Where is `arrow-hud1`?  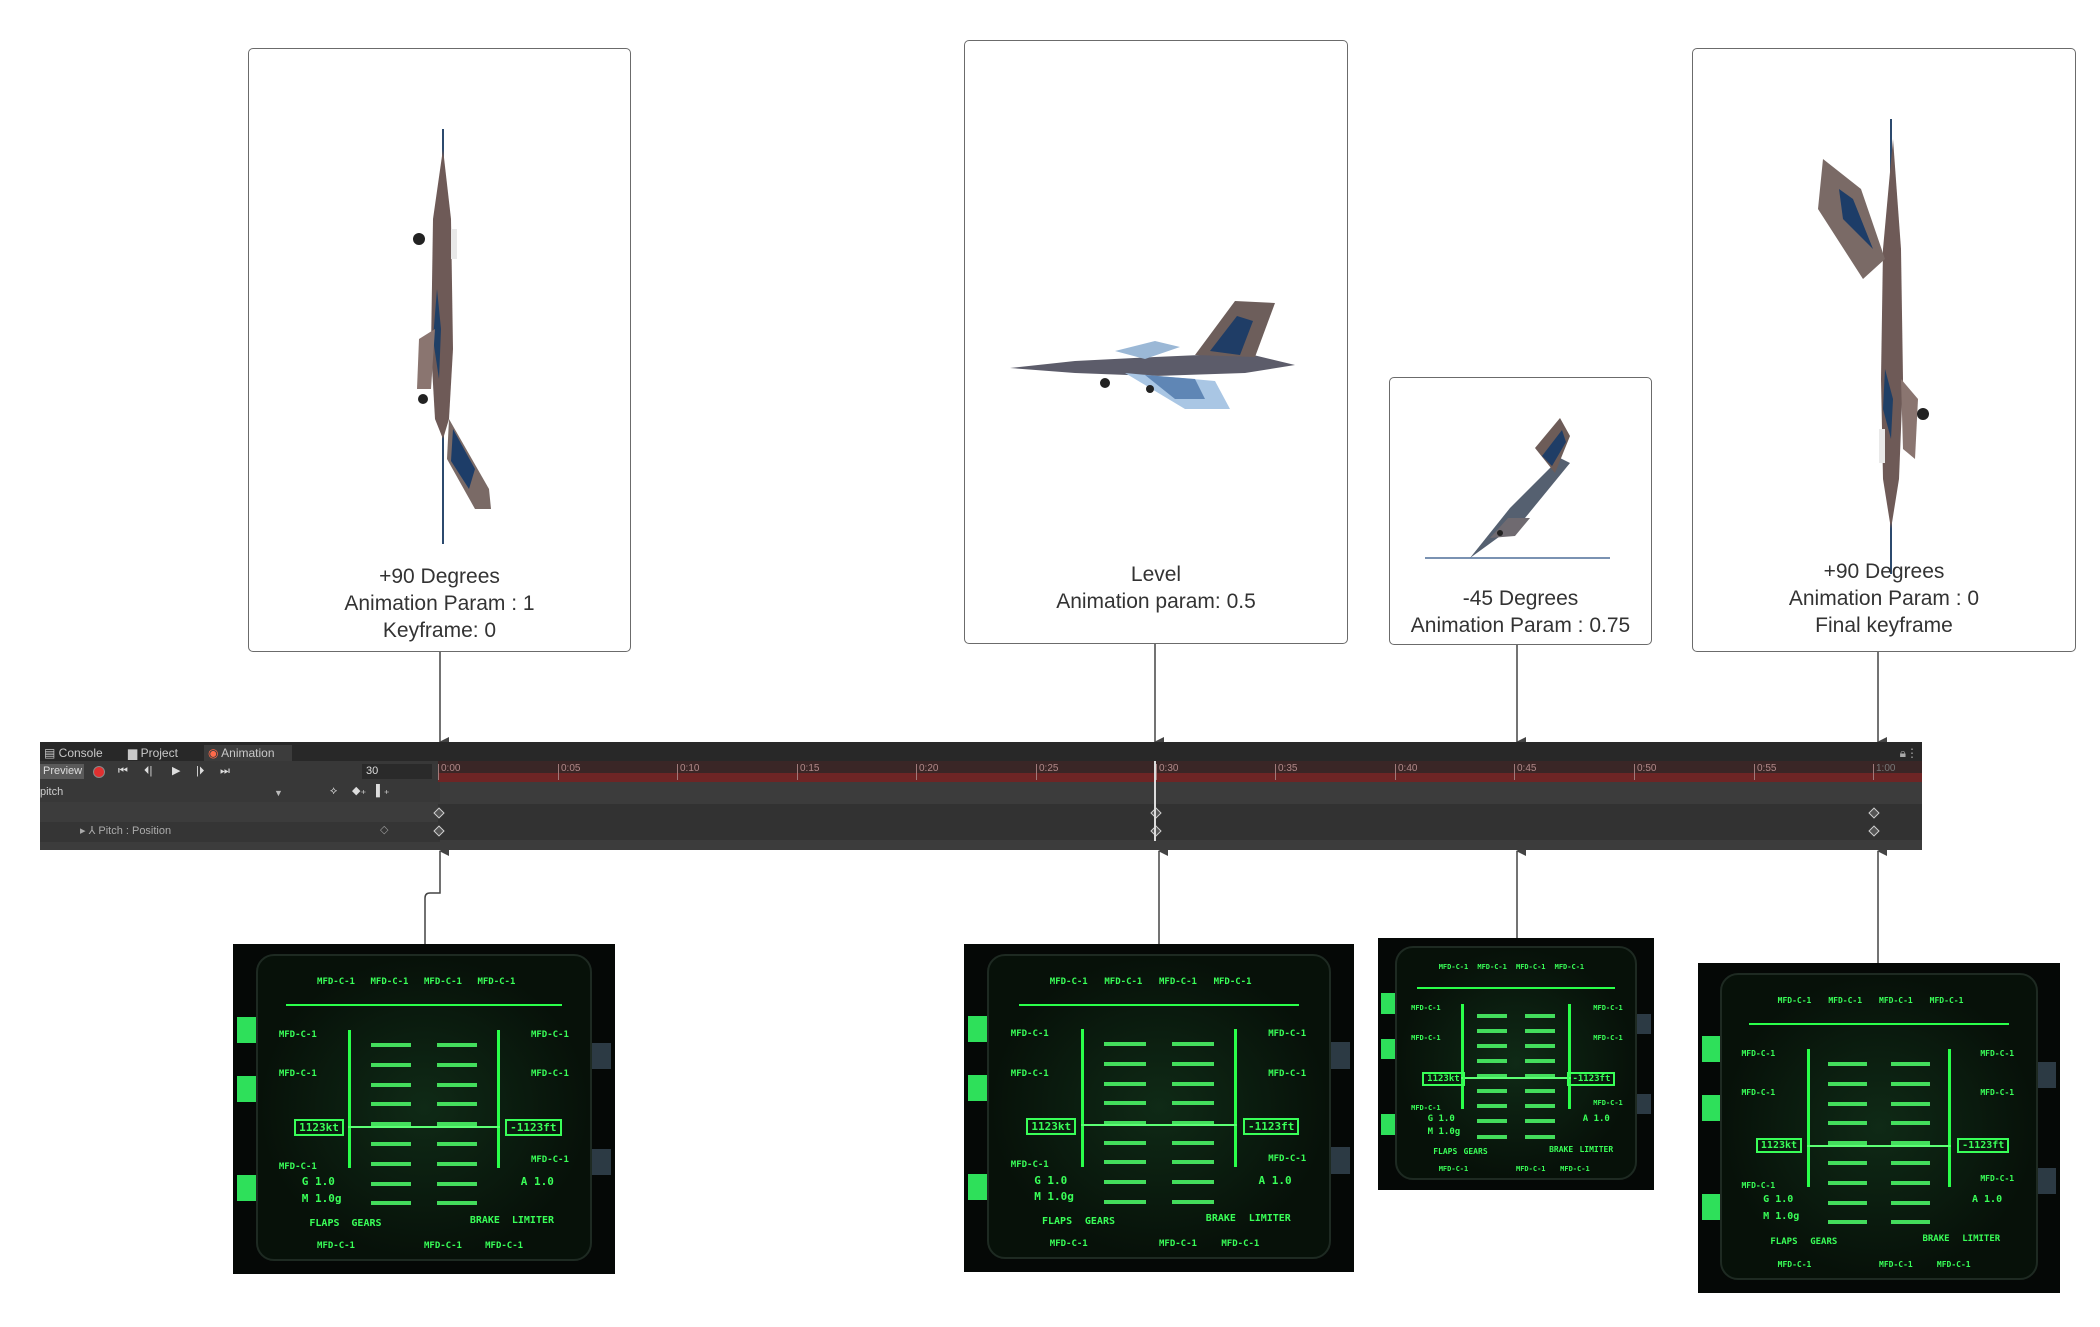
arrow-hud1 is located at coordinates (436, 895).